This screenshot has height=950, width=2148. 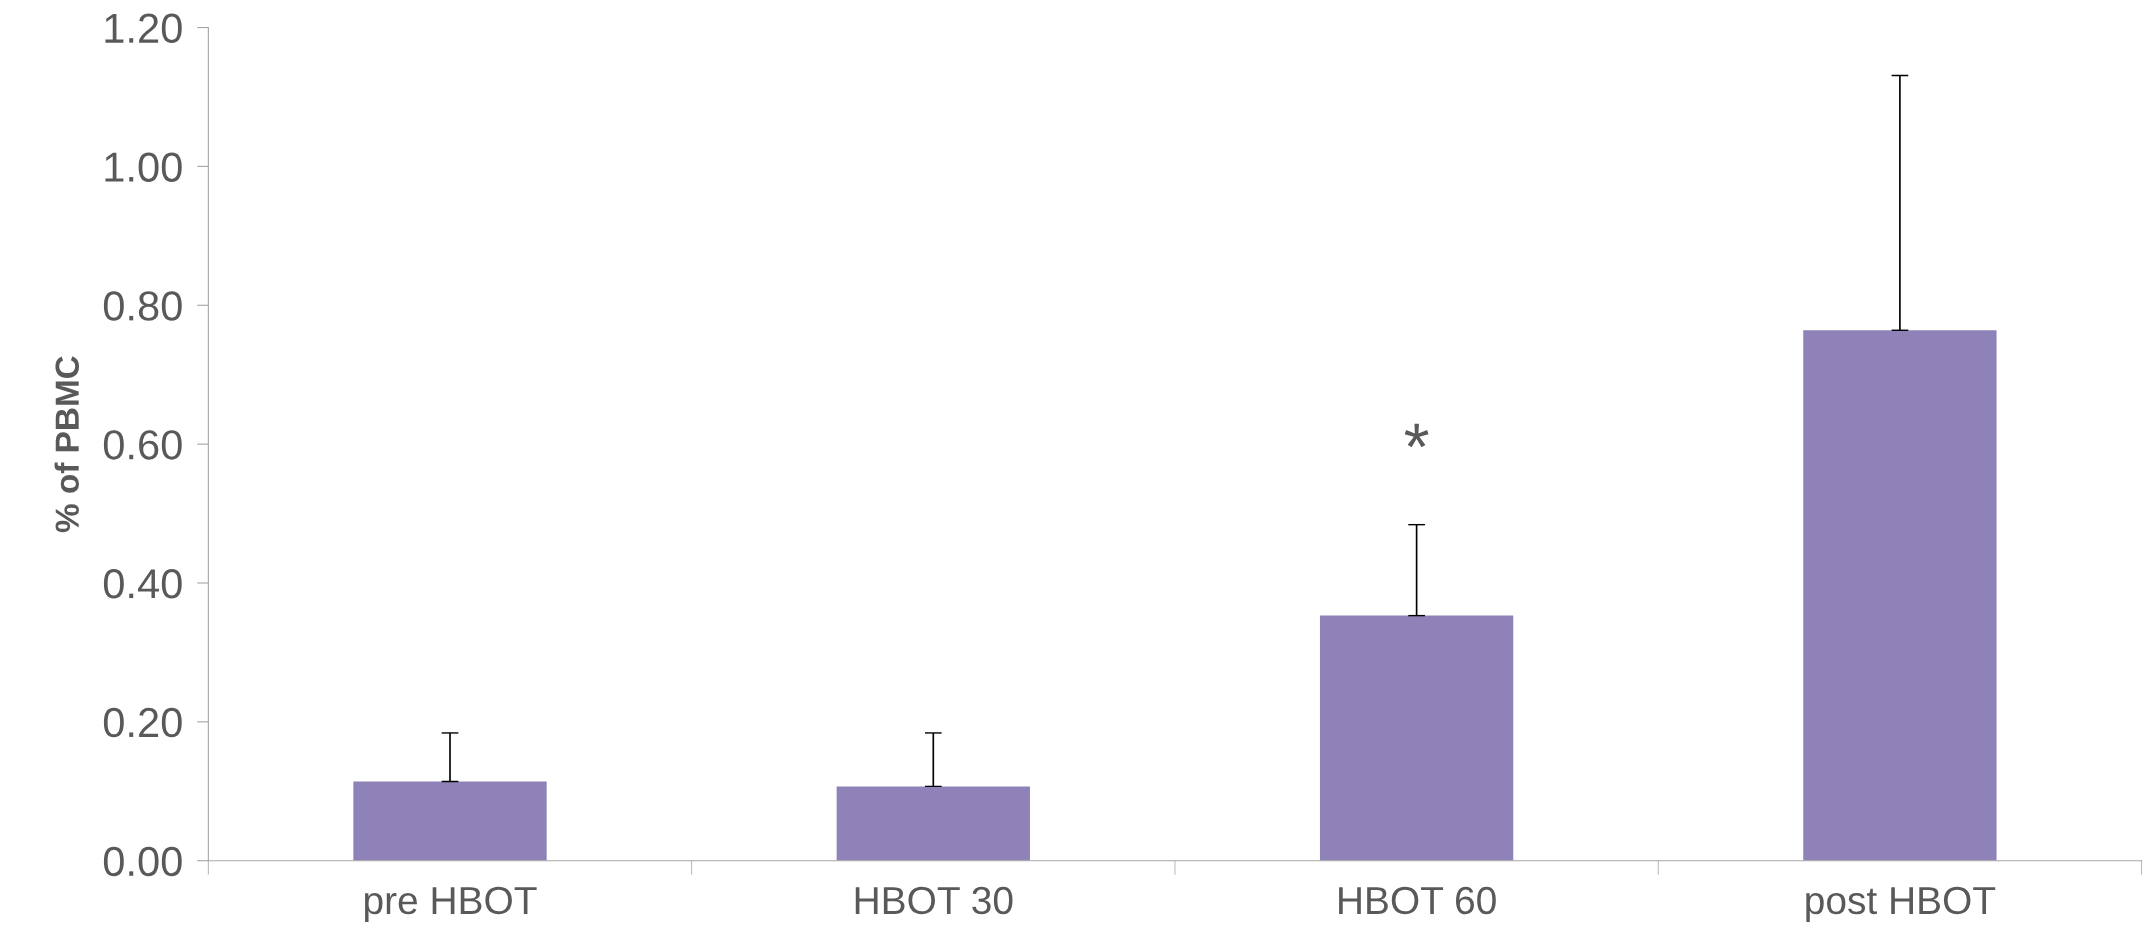 I want to click on y-tick-label: 0.60, so click(x=142, y=445).